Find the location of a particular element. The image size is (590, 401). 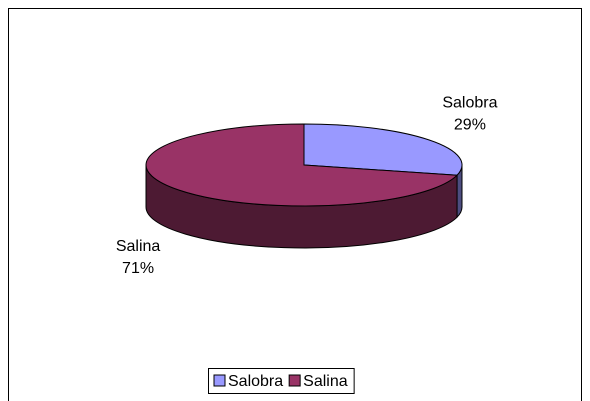

data-label-value: 71% is located at coordinates (138, 268).